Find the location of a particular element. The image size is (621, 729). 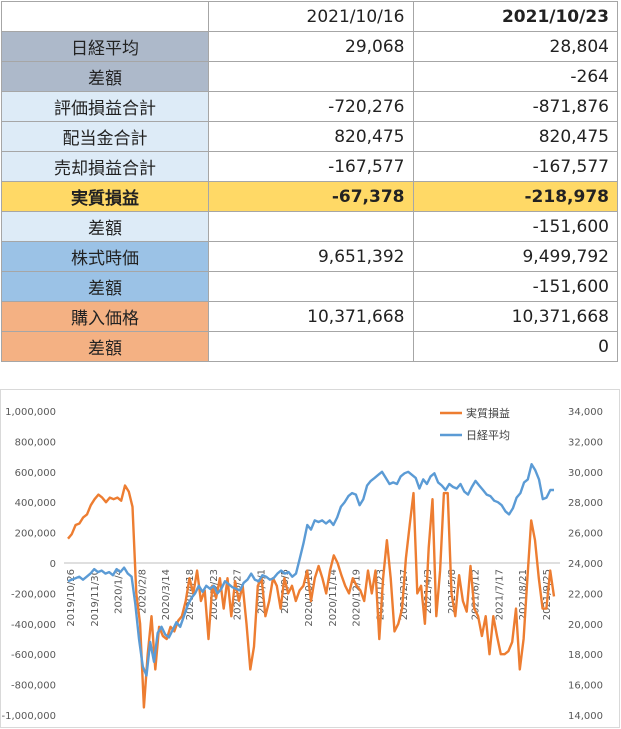

left-tick-label: 200,000 is located at coordinates (35, 534).